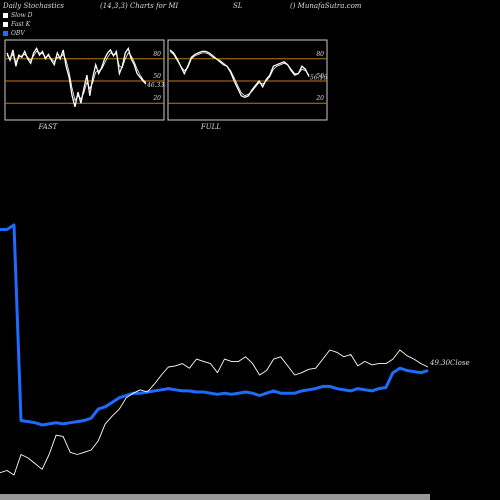  I want to click on fast-series-2-line, so click(76, 76).